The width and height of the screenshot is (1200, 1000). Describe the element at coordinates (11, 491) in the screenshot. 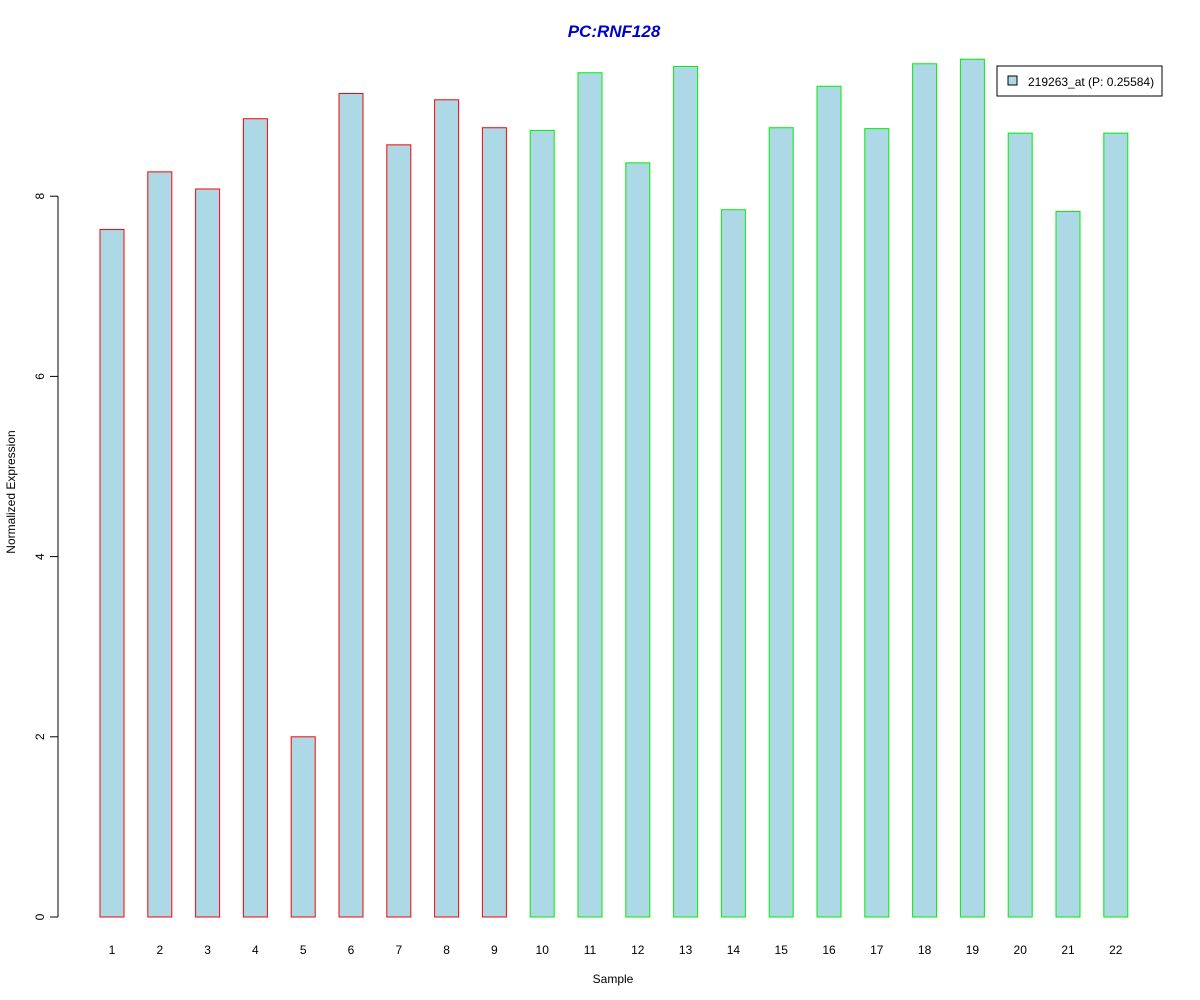

I see `y-axis-title: Normalized Expression` at that location.